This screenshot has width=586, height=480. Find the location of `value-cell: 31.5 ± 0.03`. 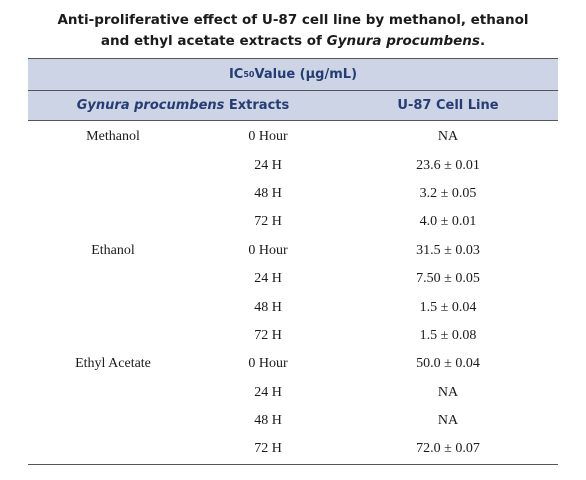

value-cell: 31.5 ± 0.03 is located at coordinates (448, 250).